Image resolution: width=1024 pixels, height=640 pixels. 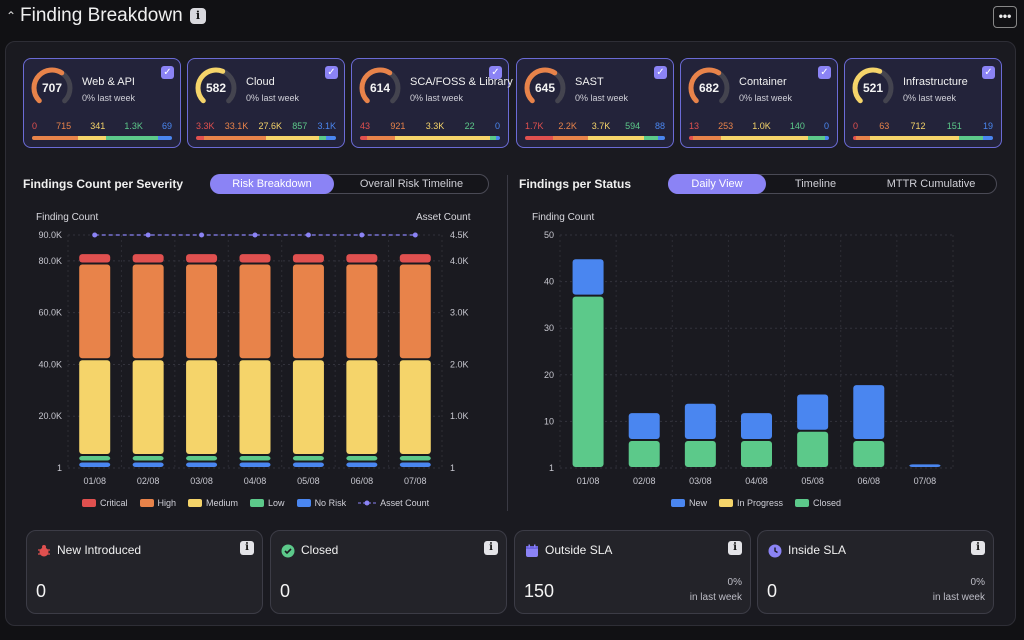 I want to click on card-change: 0% last week, so click(x=602, y=98).